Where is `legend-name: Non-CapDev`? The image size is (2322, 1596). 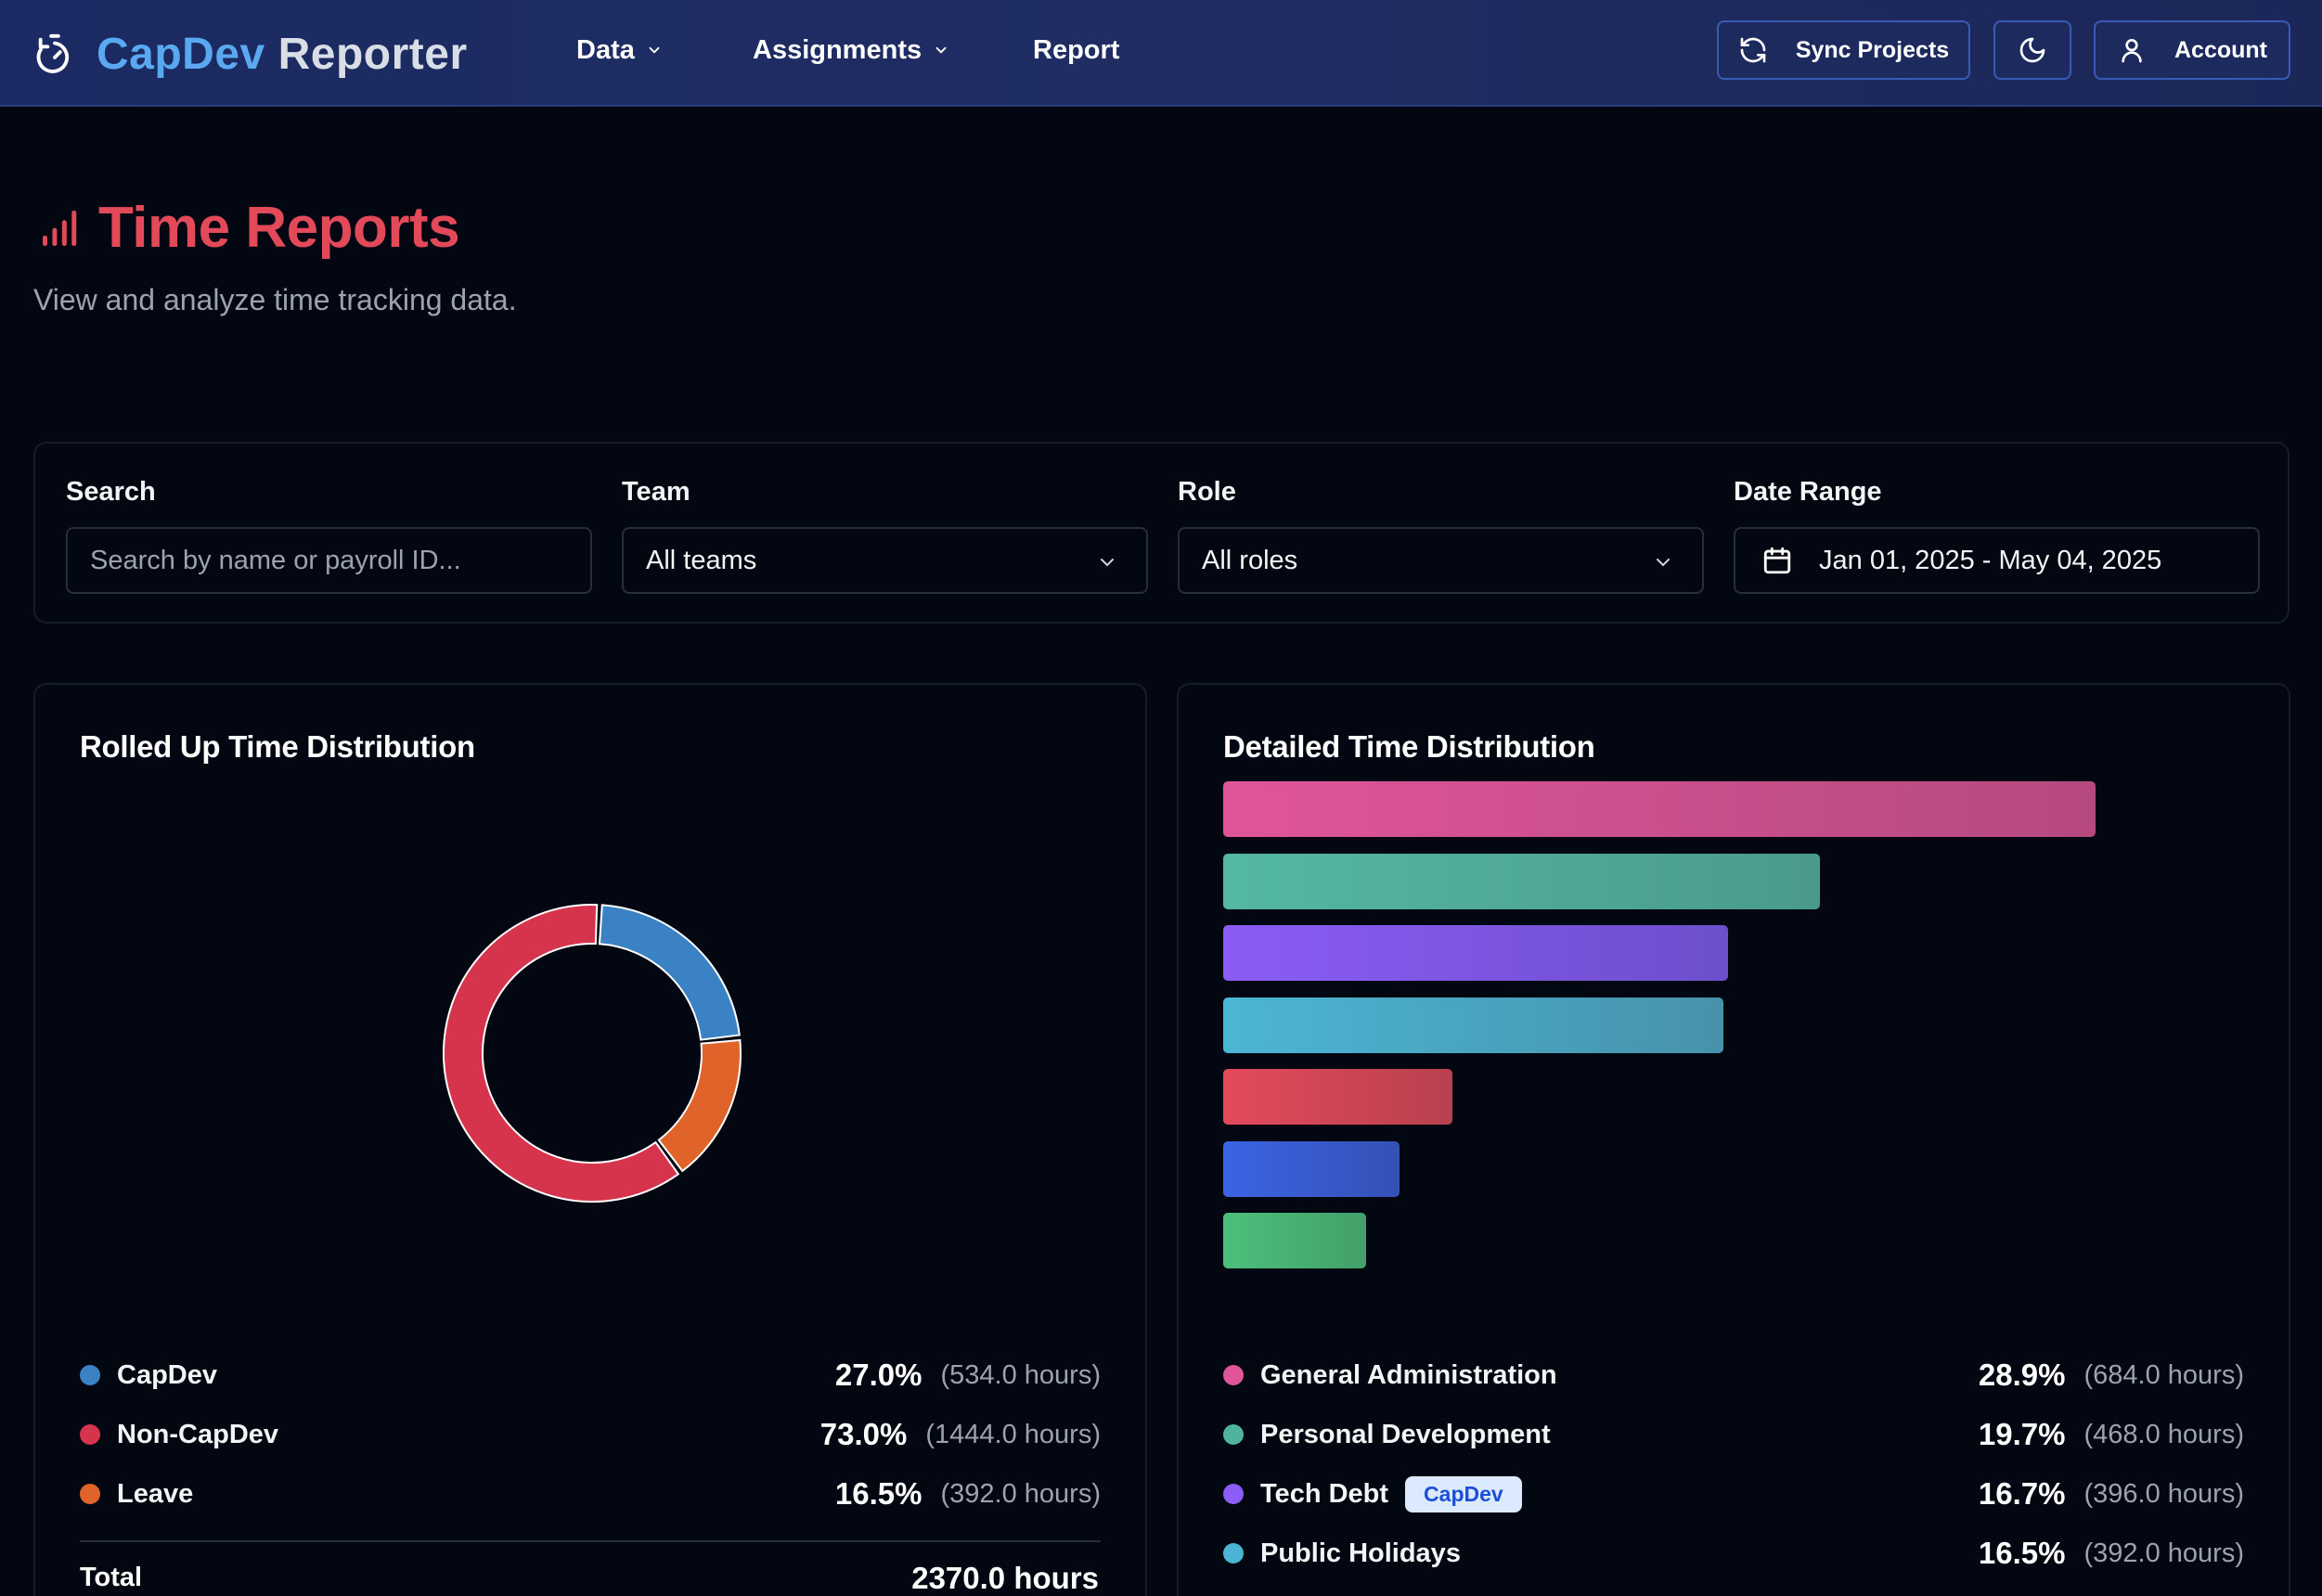
legend-name: Non-CapDev is located at coordinates (198, 1434).